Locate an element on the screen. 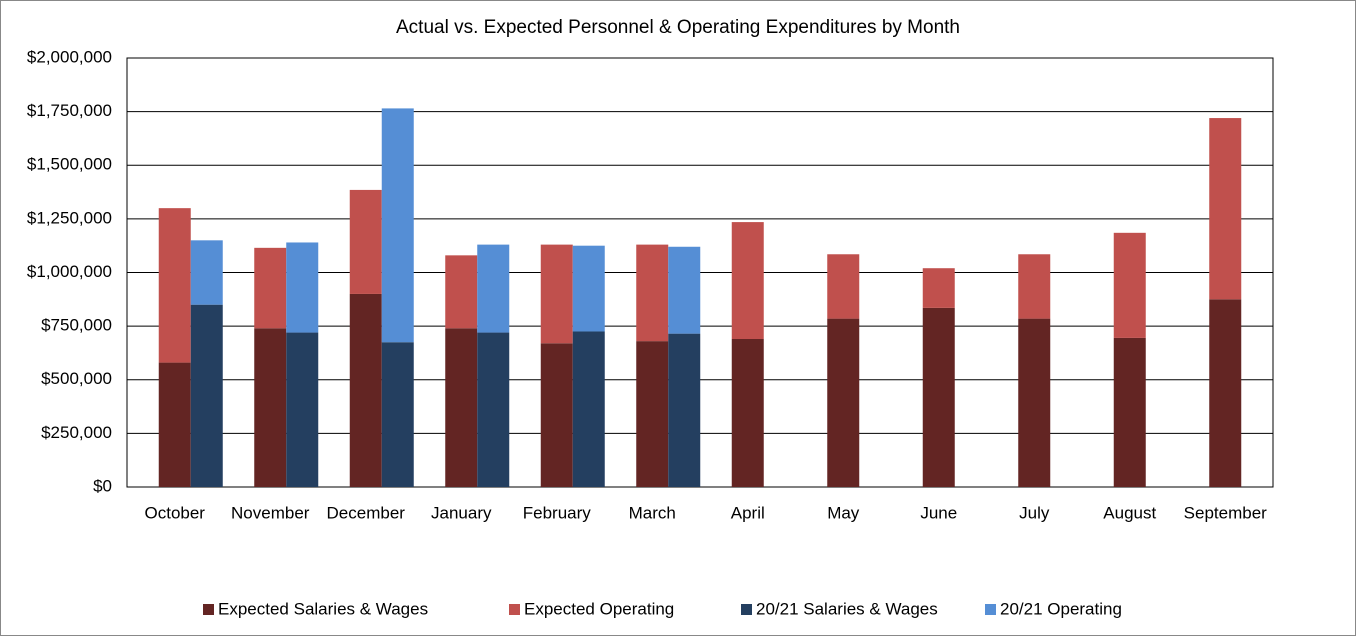 The image size is (1356, 636). x-tick-label: April is located at coordinates (748, 512).